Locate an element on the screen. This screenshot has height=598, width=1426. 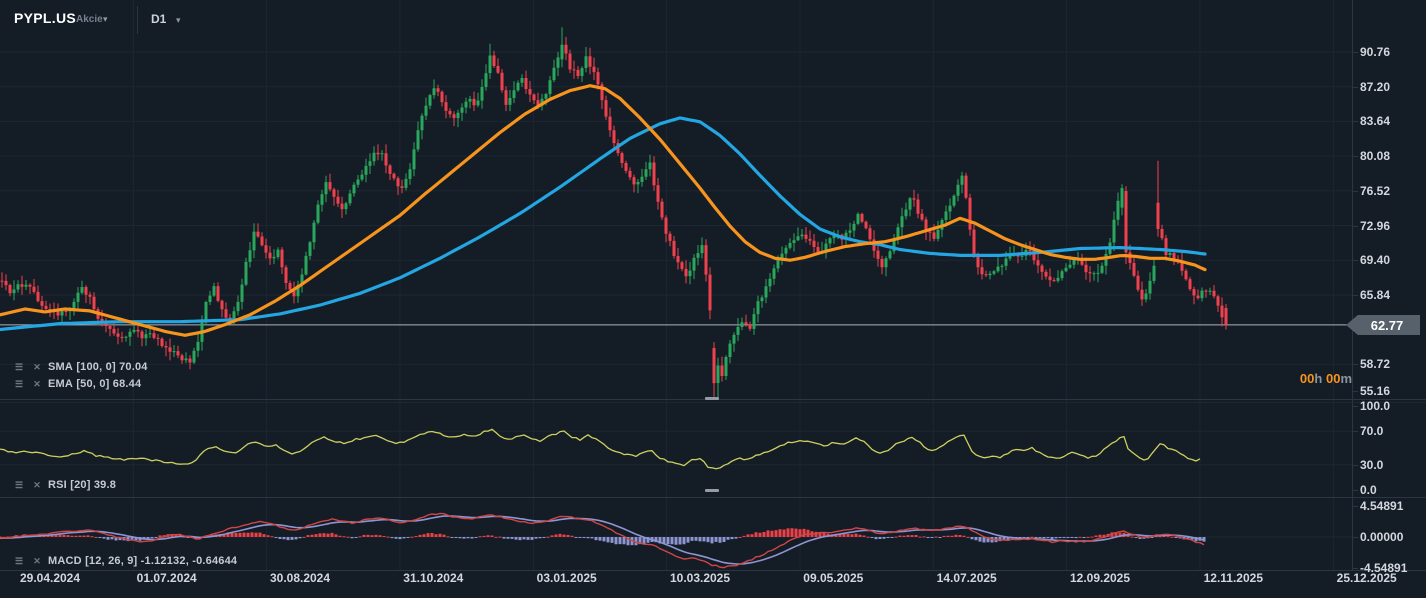
sma-label: SMA [100, 0] 70.04 is located at coordinates (98, 367).